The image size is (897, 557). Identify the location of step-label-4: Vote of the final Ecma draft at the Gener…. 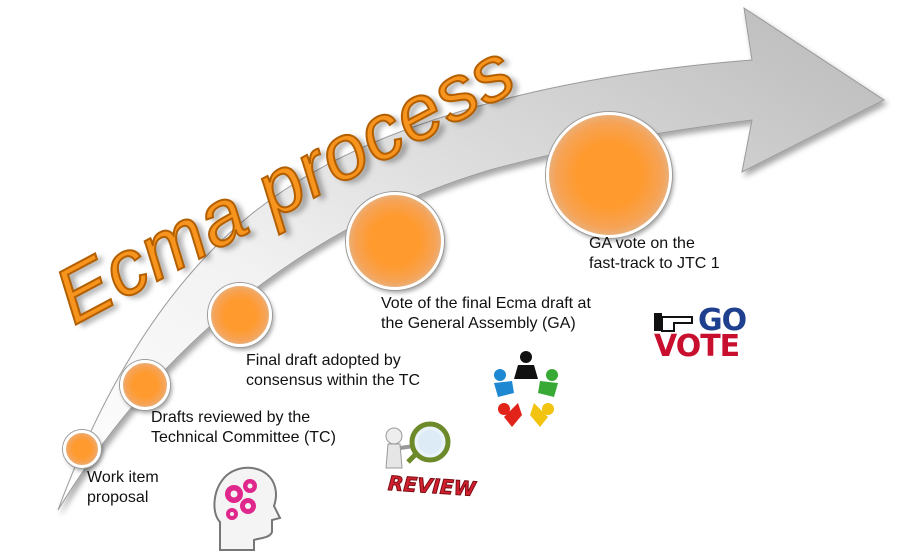
(486, 313).